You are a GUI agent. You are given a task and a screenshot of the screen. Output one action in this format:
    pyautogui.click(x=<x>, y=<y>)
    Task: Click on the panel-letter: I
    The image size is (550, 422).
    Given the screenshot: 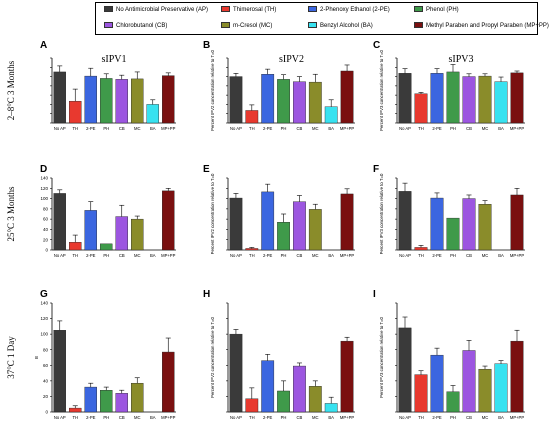 What is the action you would take?
    pyautogui.click(x=374, y=294)
    